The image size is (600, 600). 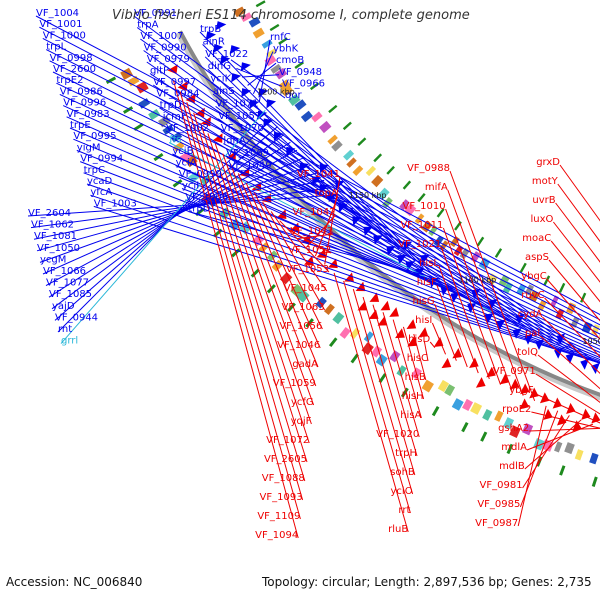 I want to click on gene-label: yciI, so click(x=190, y=186).